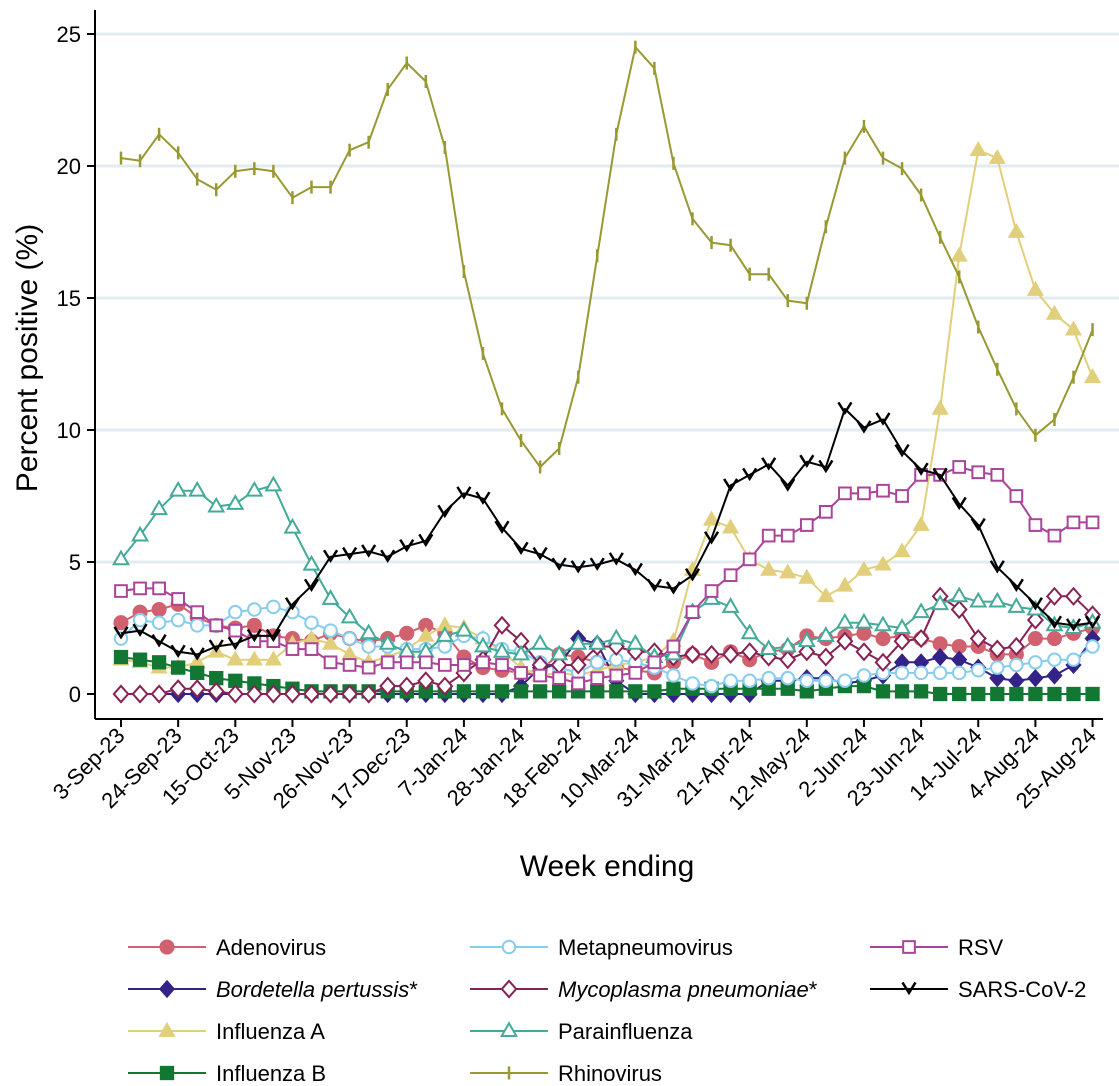 The image size is (1119, 1086). I want to click on y-tick-label: 5, so click(75, 562).